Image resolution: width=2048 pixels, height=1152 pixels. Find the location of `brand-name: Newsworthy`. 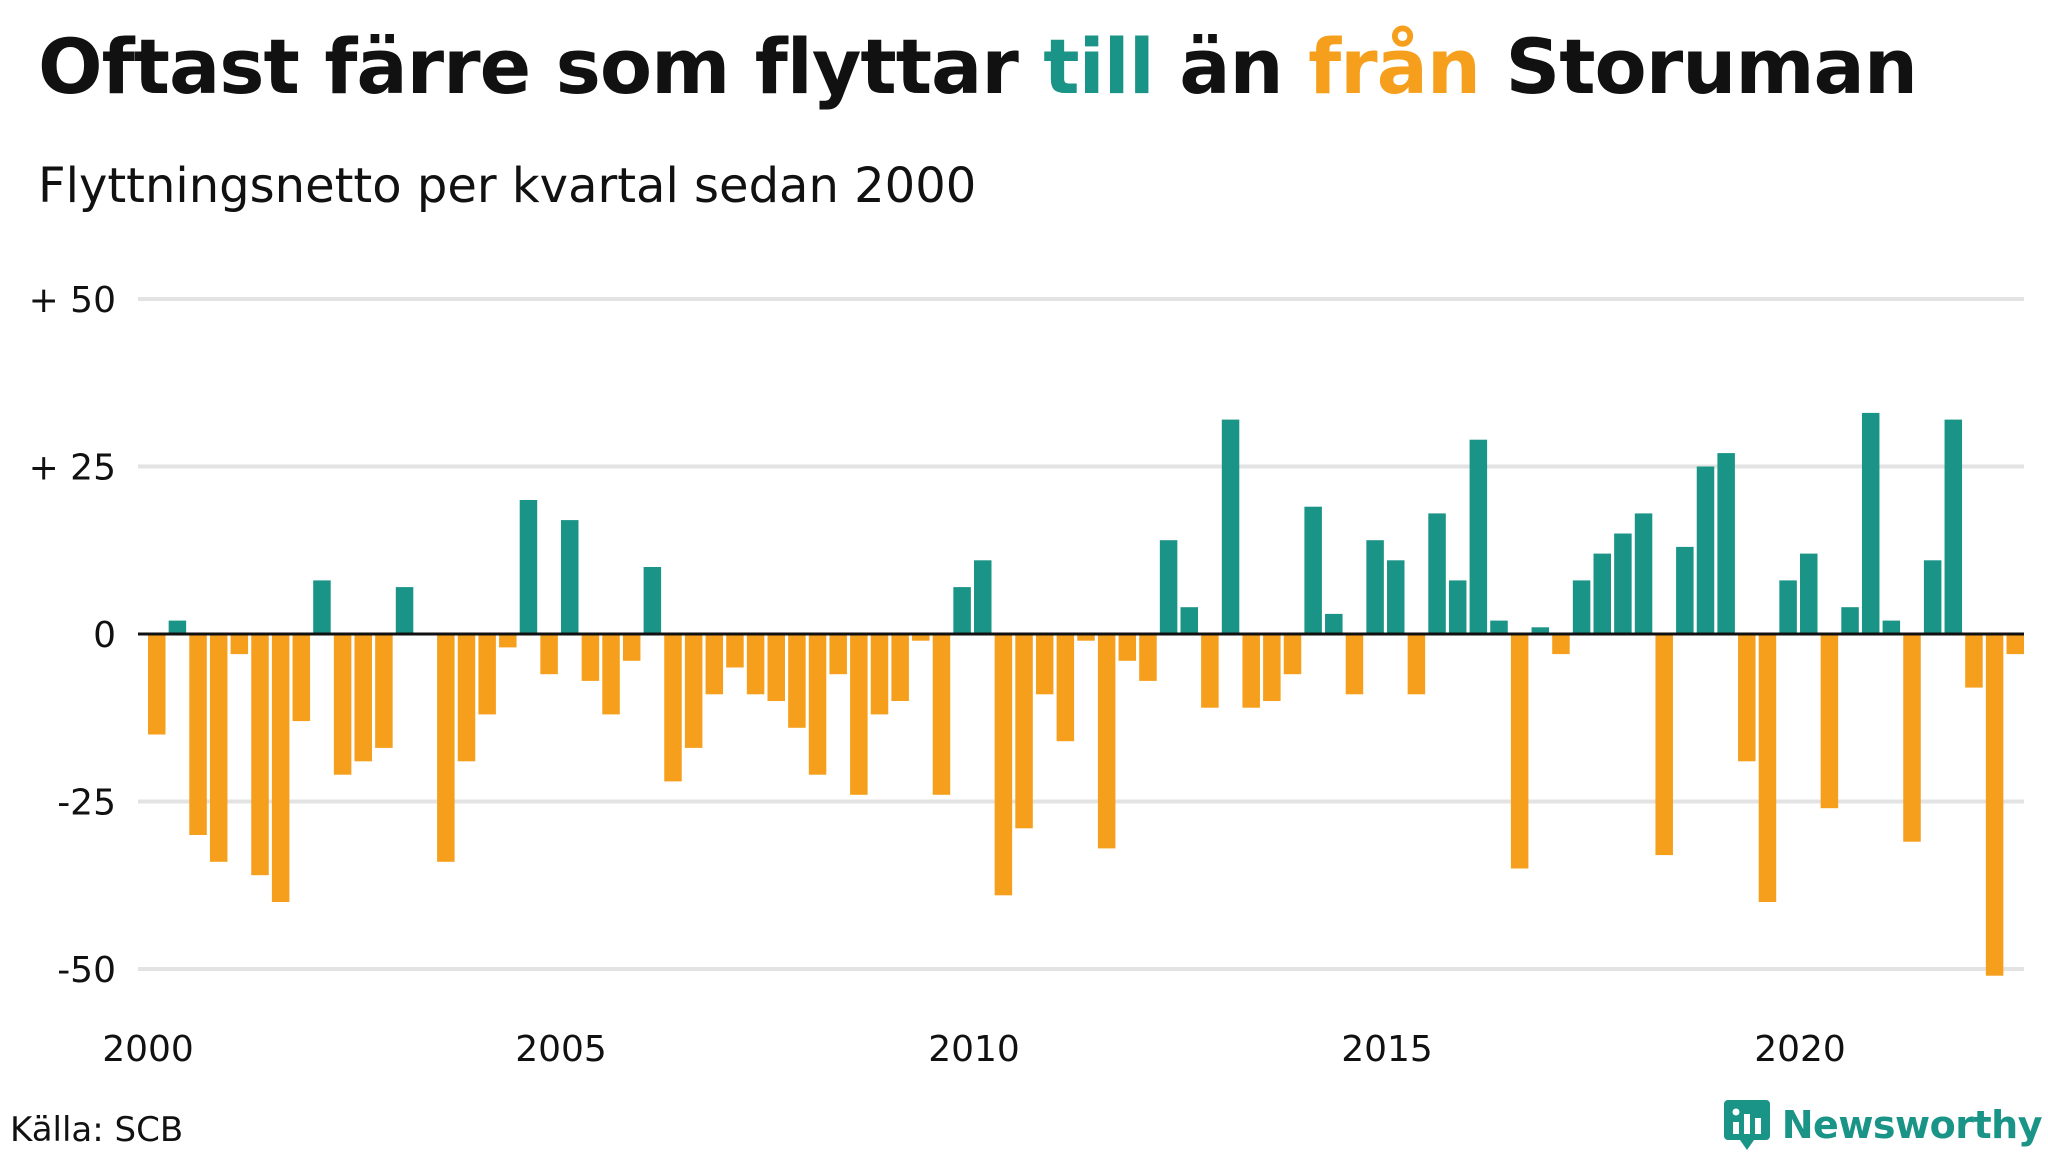

brand-name: Newsworthy is located at coordinates (1912, 1125).